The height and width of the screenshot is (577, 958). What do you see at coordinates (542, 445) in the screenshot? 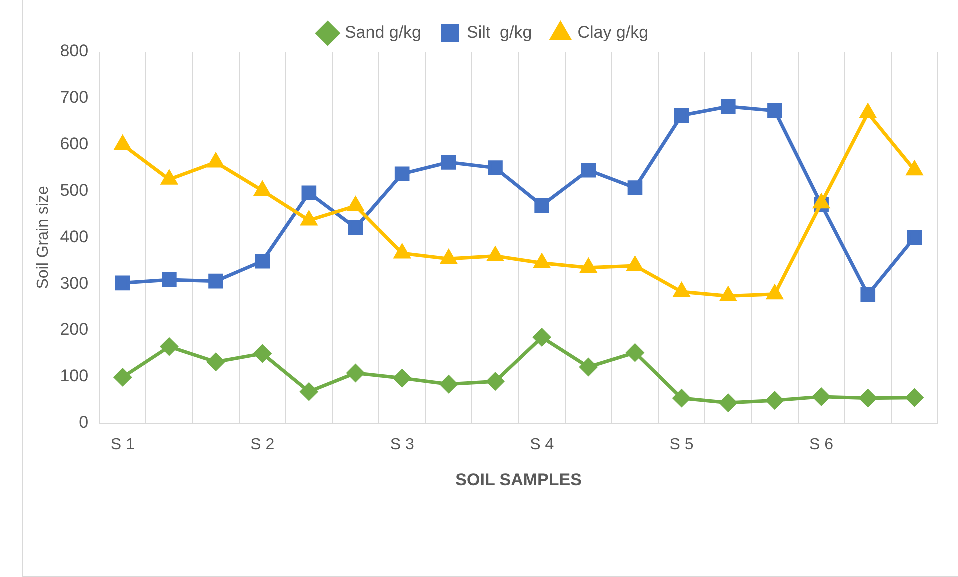
I see `x-tick-label: S 4` at bounding box center [542, 445].